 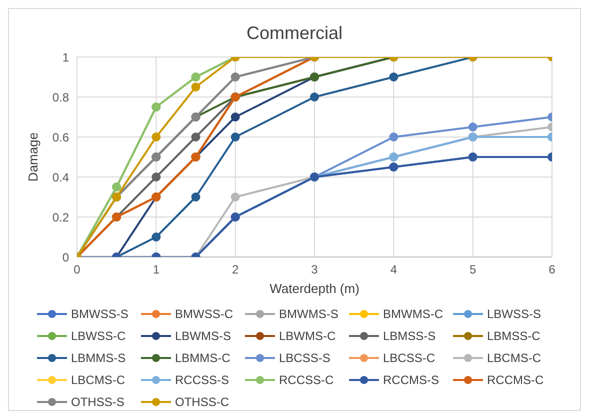 What do you see at coordinates (409, 358) in the screenshot?
I see `legend-label: LBCSS-C` at bounding box center [409, 358].